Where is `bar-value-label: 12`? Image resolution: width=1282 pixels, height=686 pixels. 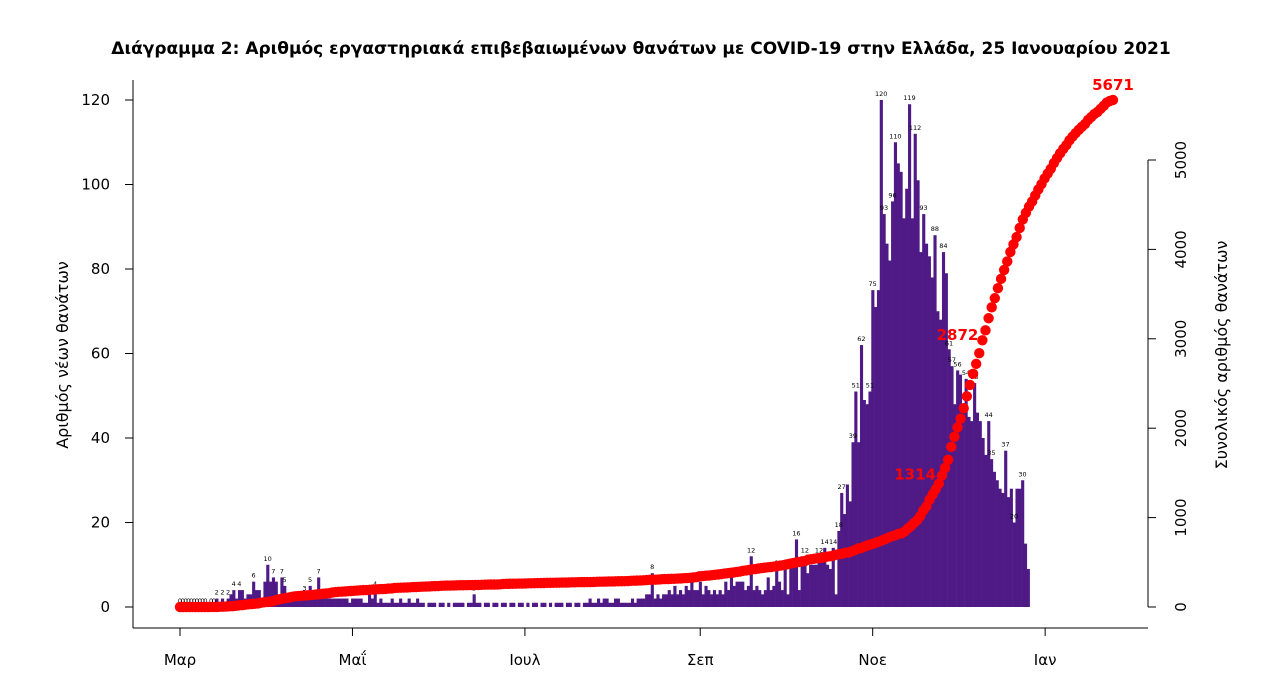
bar-value-label: 12 is located at coordinates (751, 550).